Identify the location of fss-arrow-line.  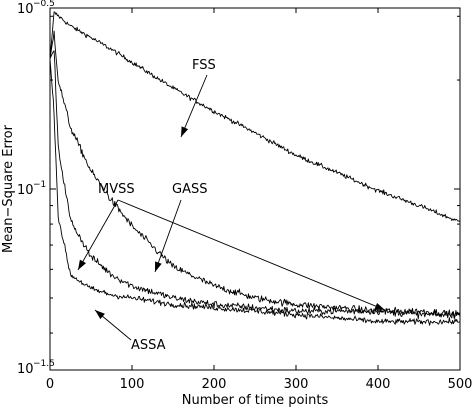
(194, 106).